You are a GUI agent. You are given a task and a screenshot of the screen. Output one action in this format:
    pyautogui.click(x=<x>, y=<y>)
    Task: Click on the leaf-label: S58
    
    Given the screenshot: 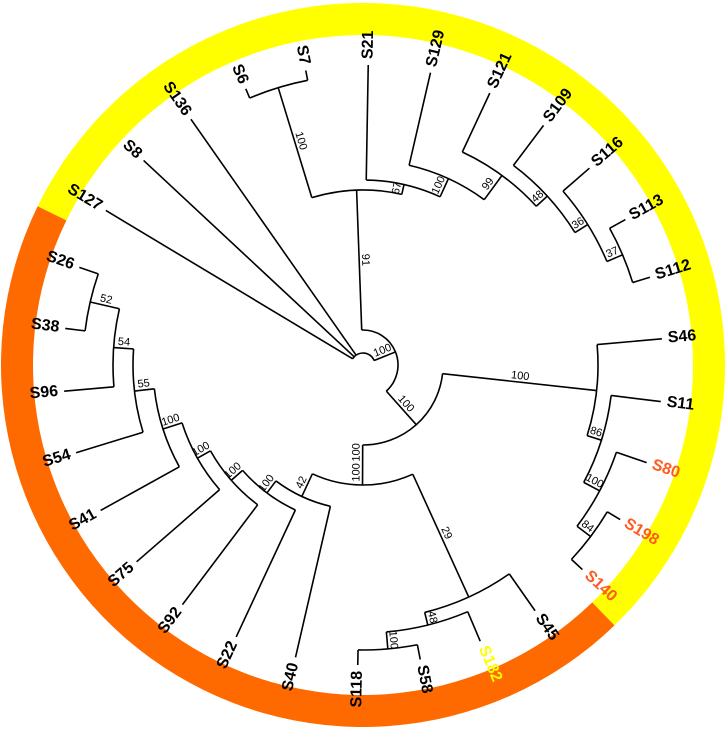 What is the action you would take?
    pyautogui.click(x=424, y=679)
    